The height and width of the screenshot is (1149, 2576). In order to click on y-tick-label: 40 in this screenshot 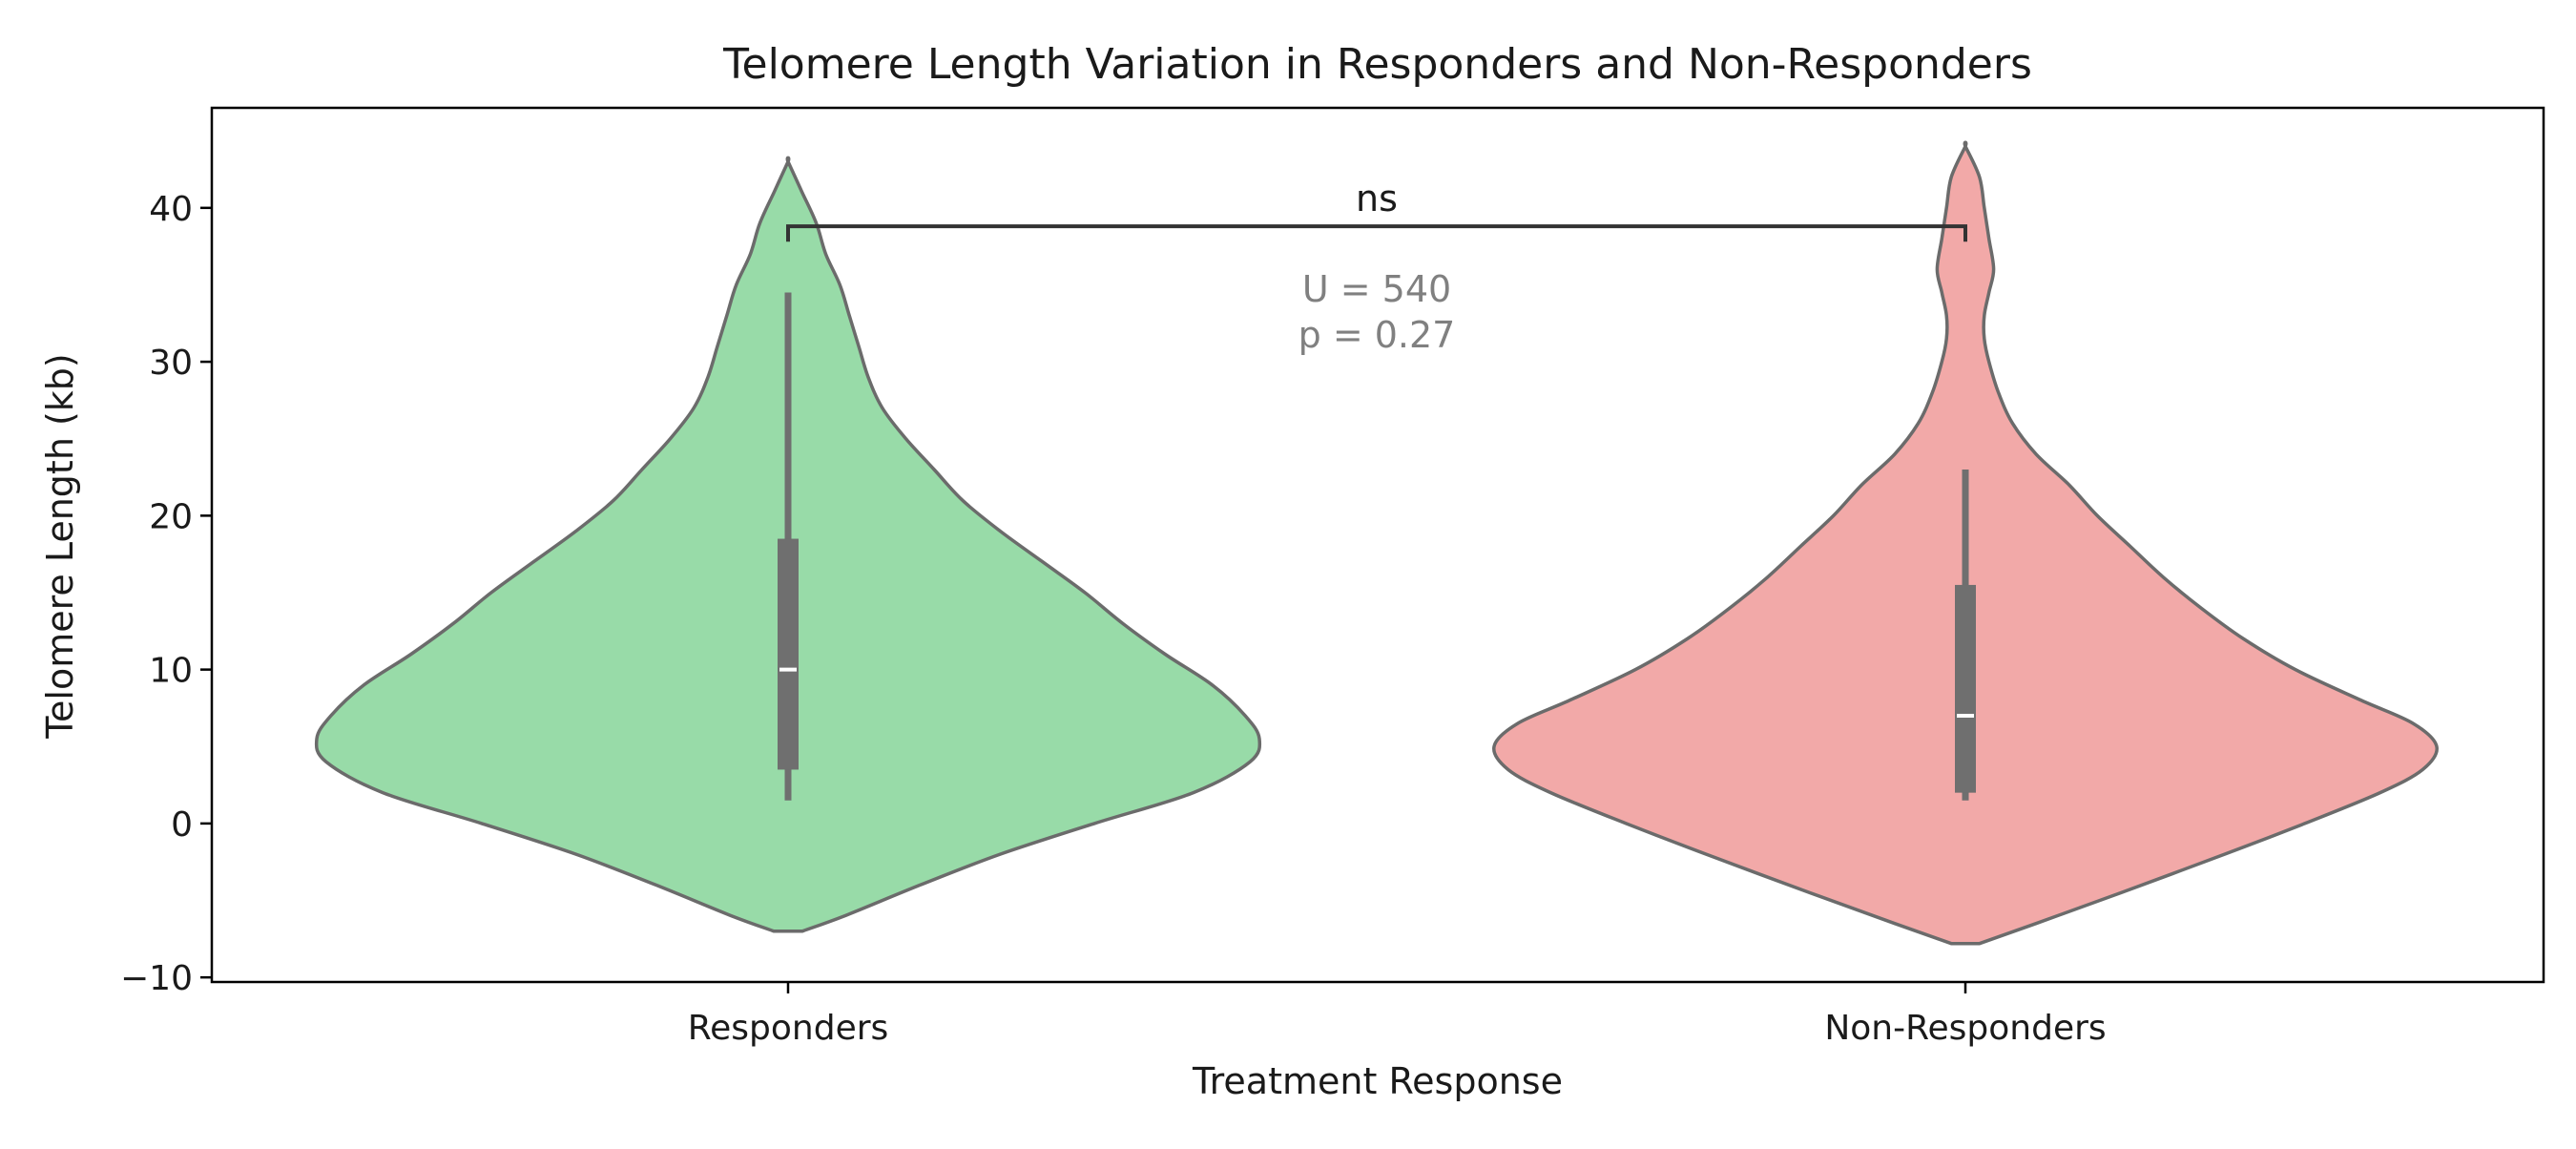, I will do `click(171, 209)`.